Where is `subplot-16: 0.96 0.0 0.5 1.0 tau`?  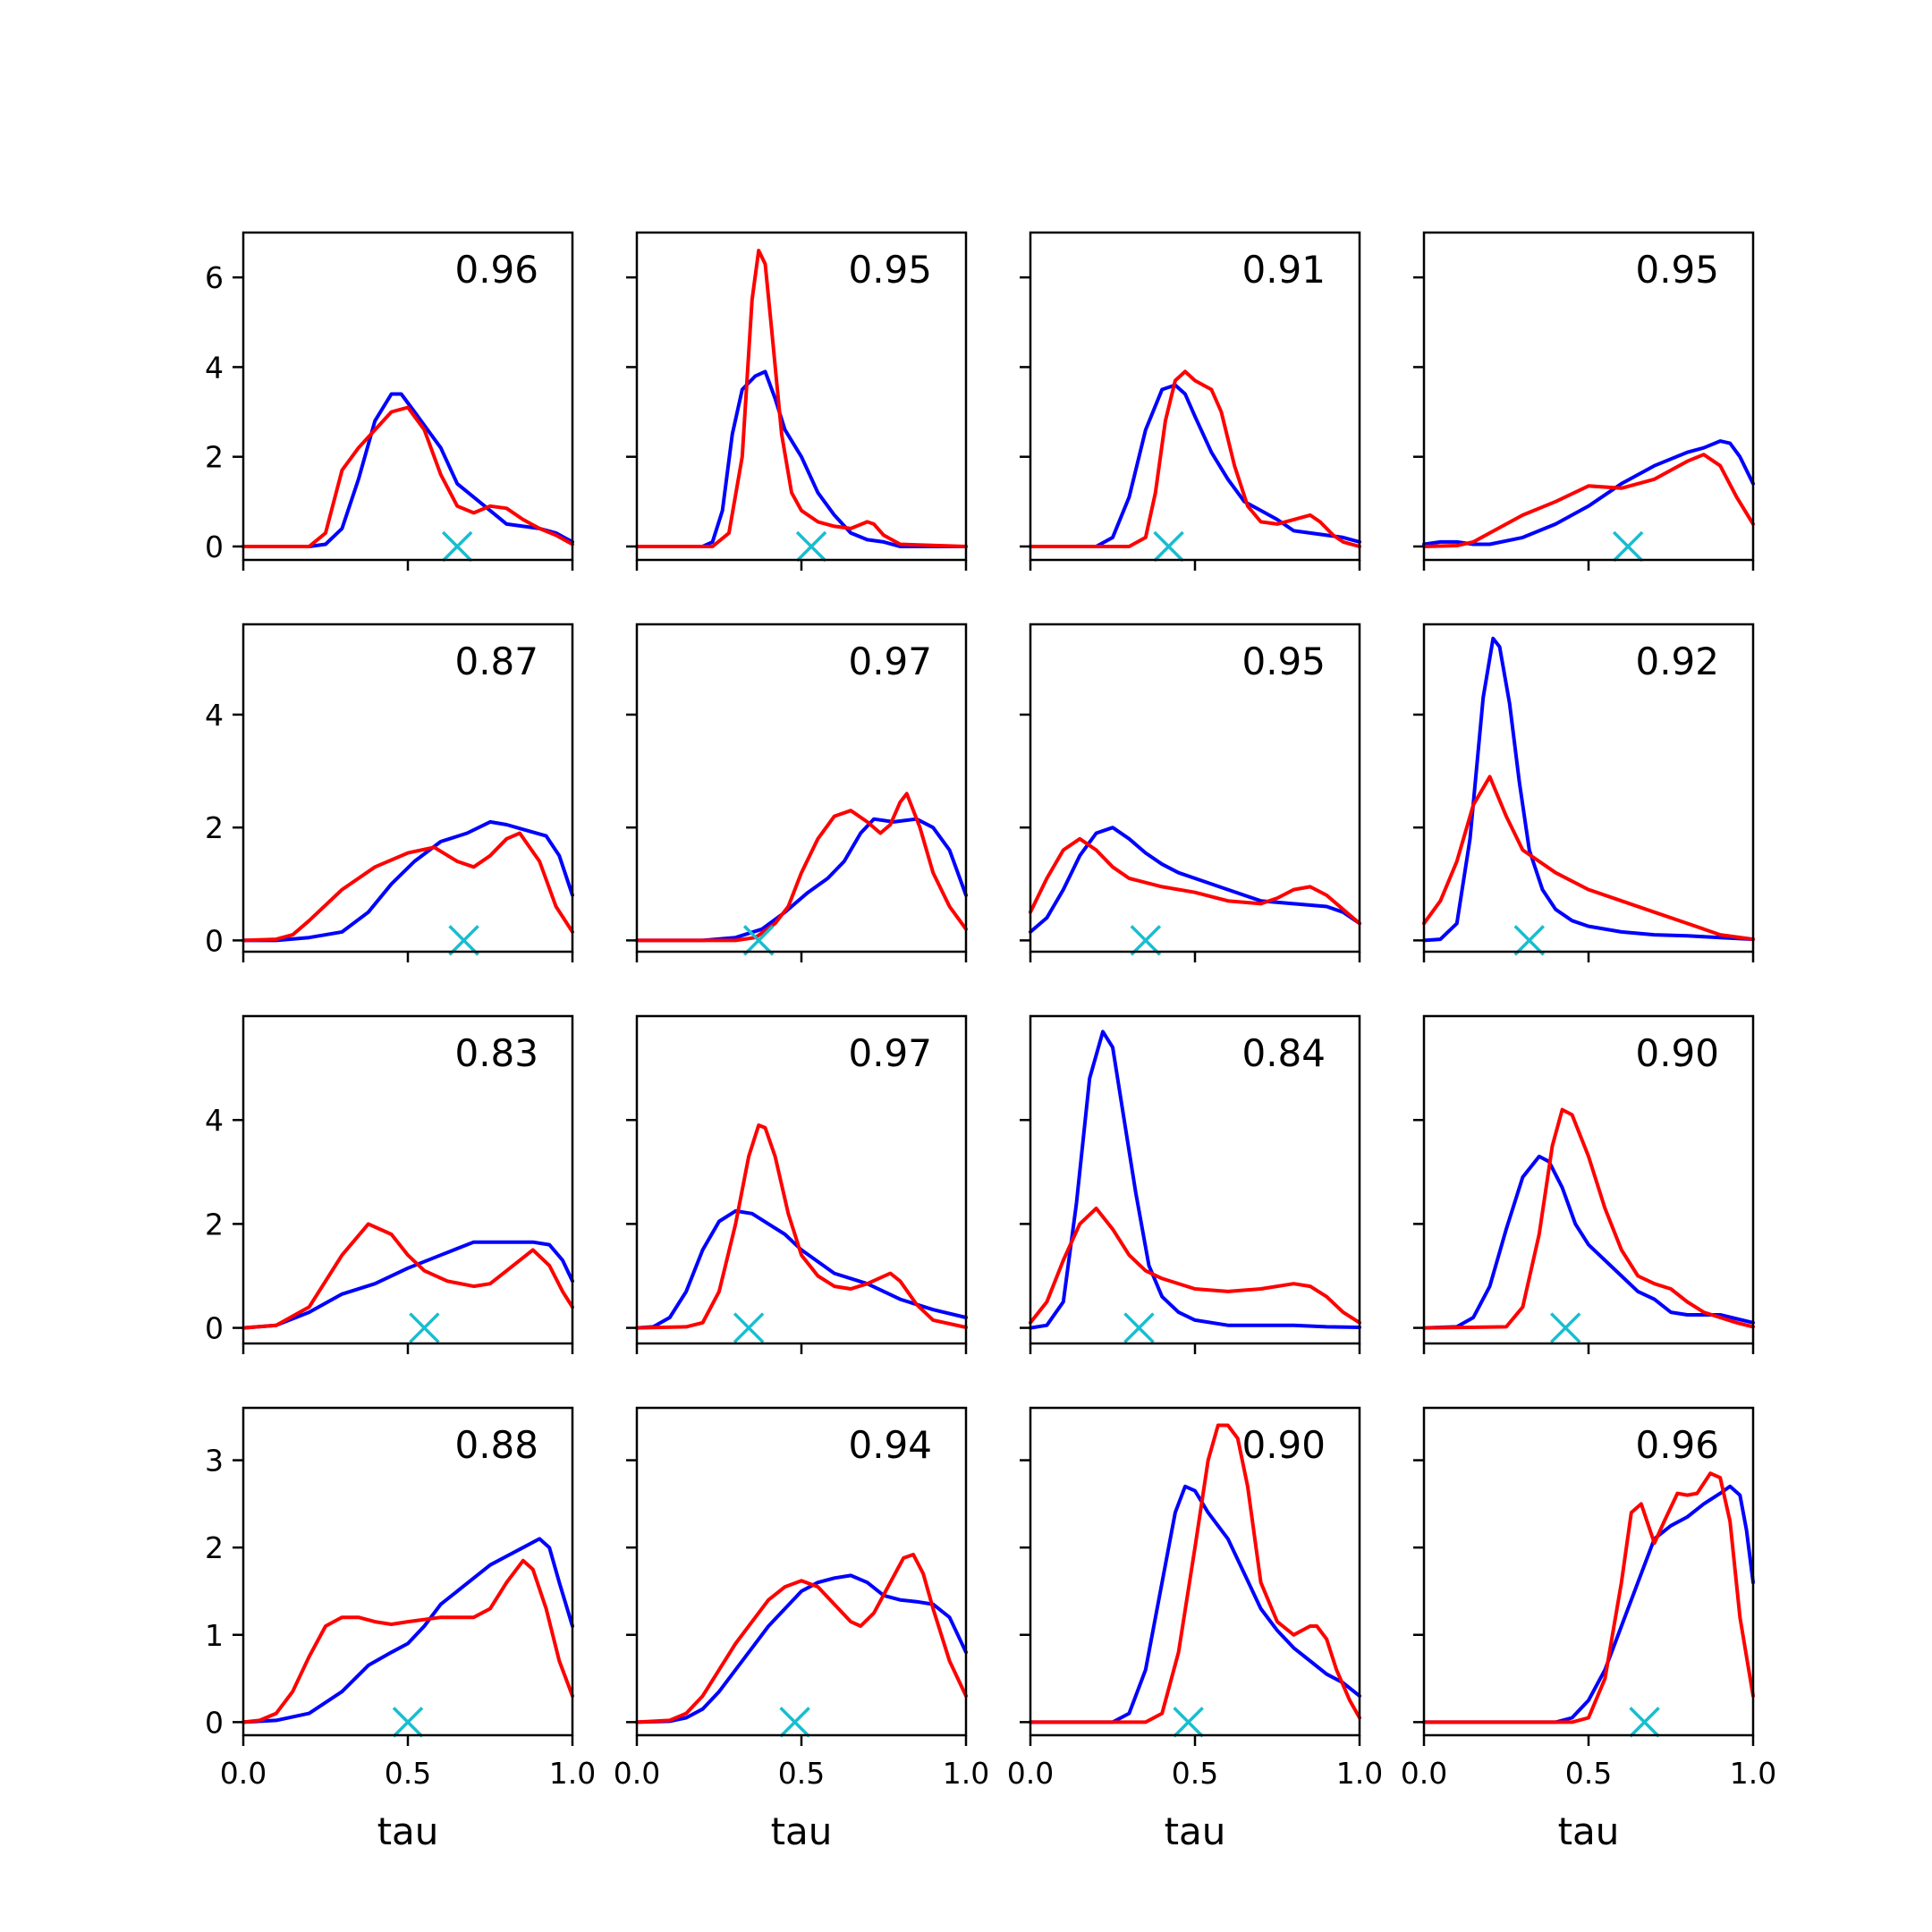 subplot-16: 0.96 0.0 0.5 1.0 tau is located at coordinates (1588, 1629).